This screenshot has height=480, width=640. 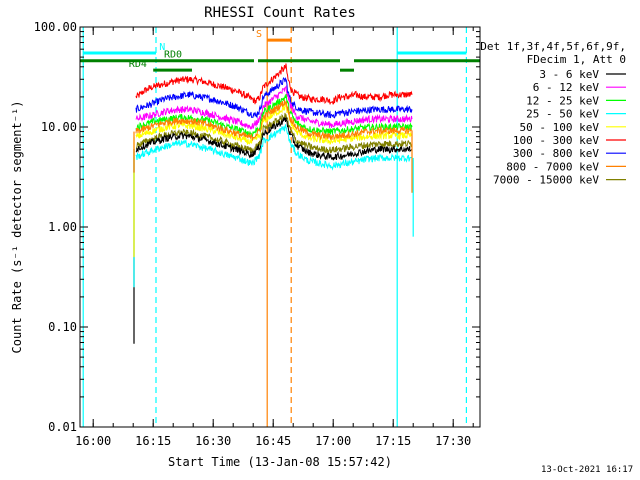 I want to click on legend-header: Det 1f,3f,4f,5f,6f,9f,, so click(x=553, y=46).